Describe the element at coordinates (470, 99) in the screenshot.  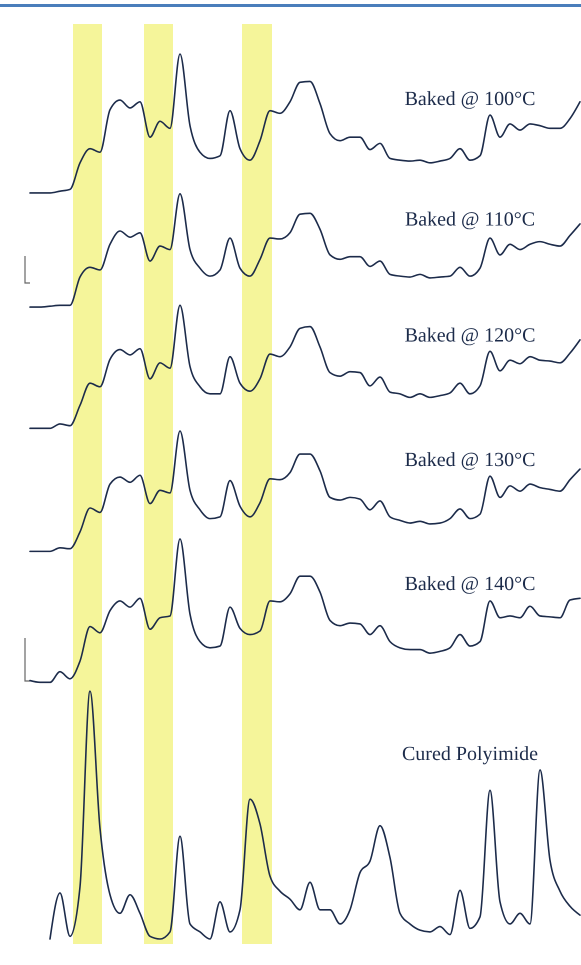
I see `series-label: Baked @ 100°C` at that location.